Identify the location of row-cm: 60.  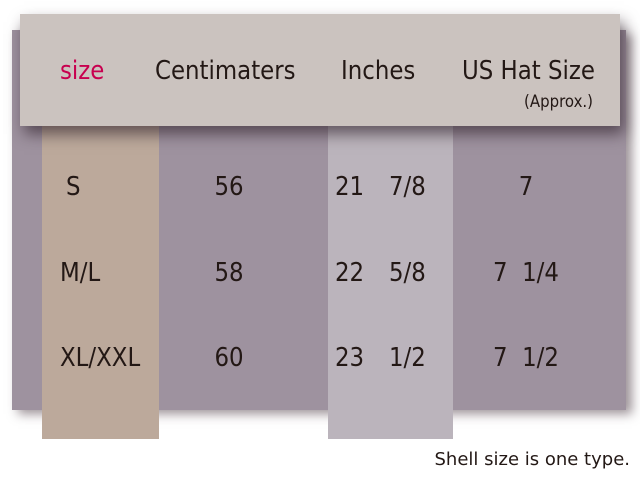
(229, 358).